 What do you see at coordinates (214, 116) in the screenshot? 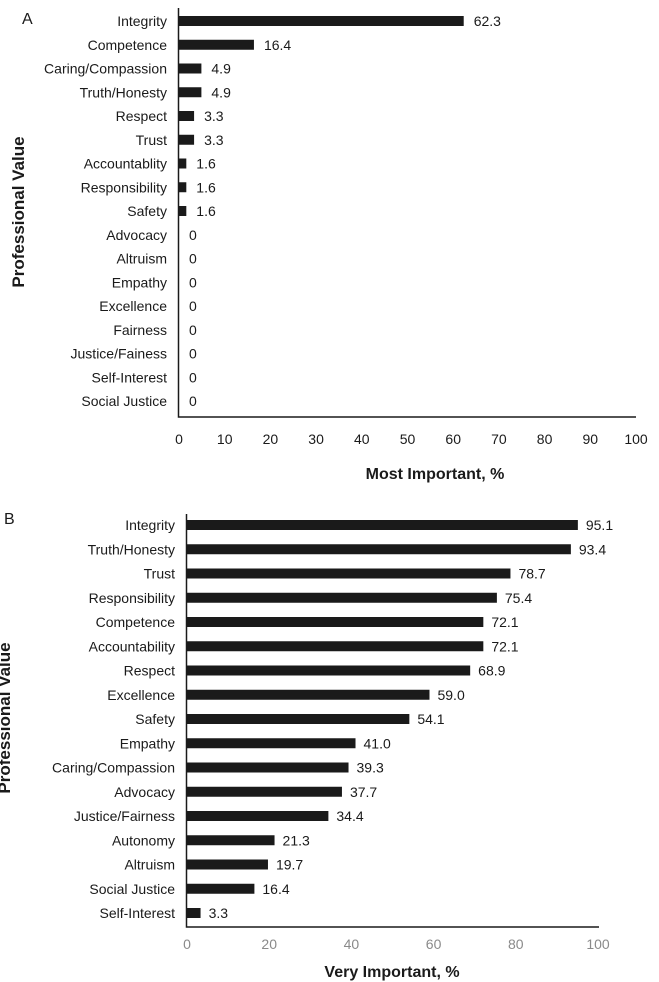
I see `panel-a-value-label-4: 3.3` at bounding box center [214, 116].